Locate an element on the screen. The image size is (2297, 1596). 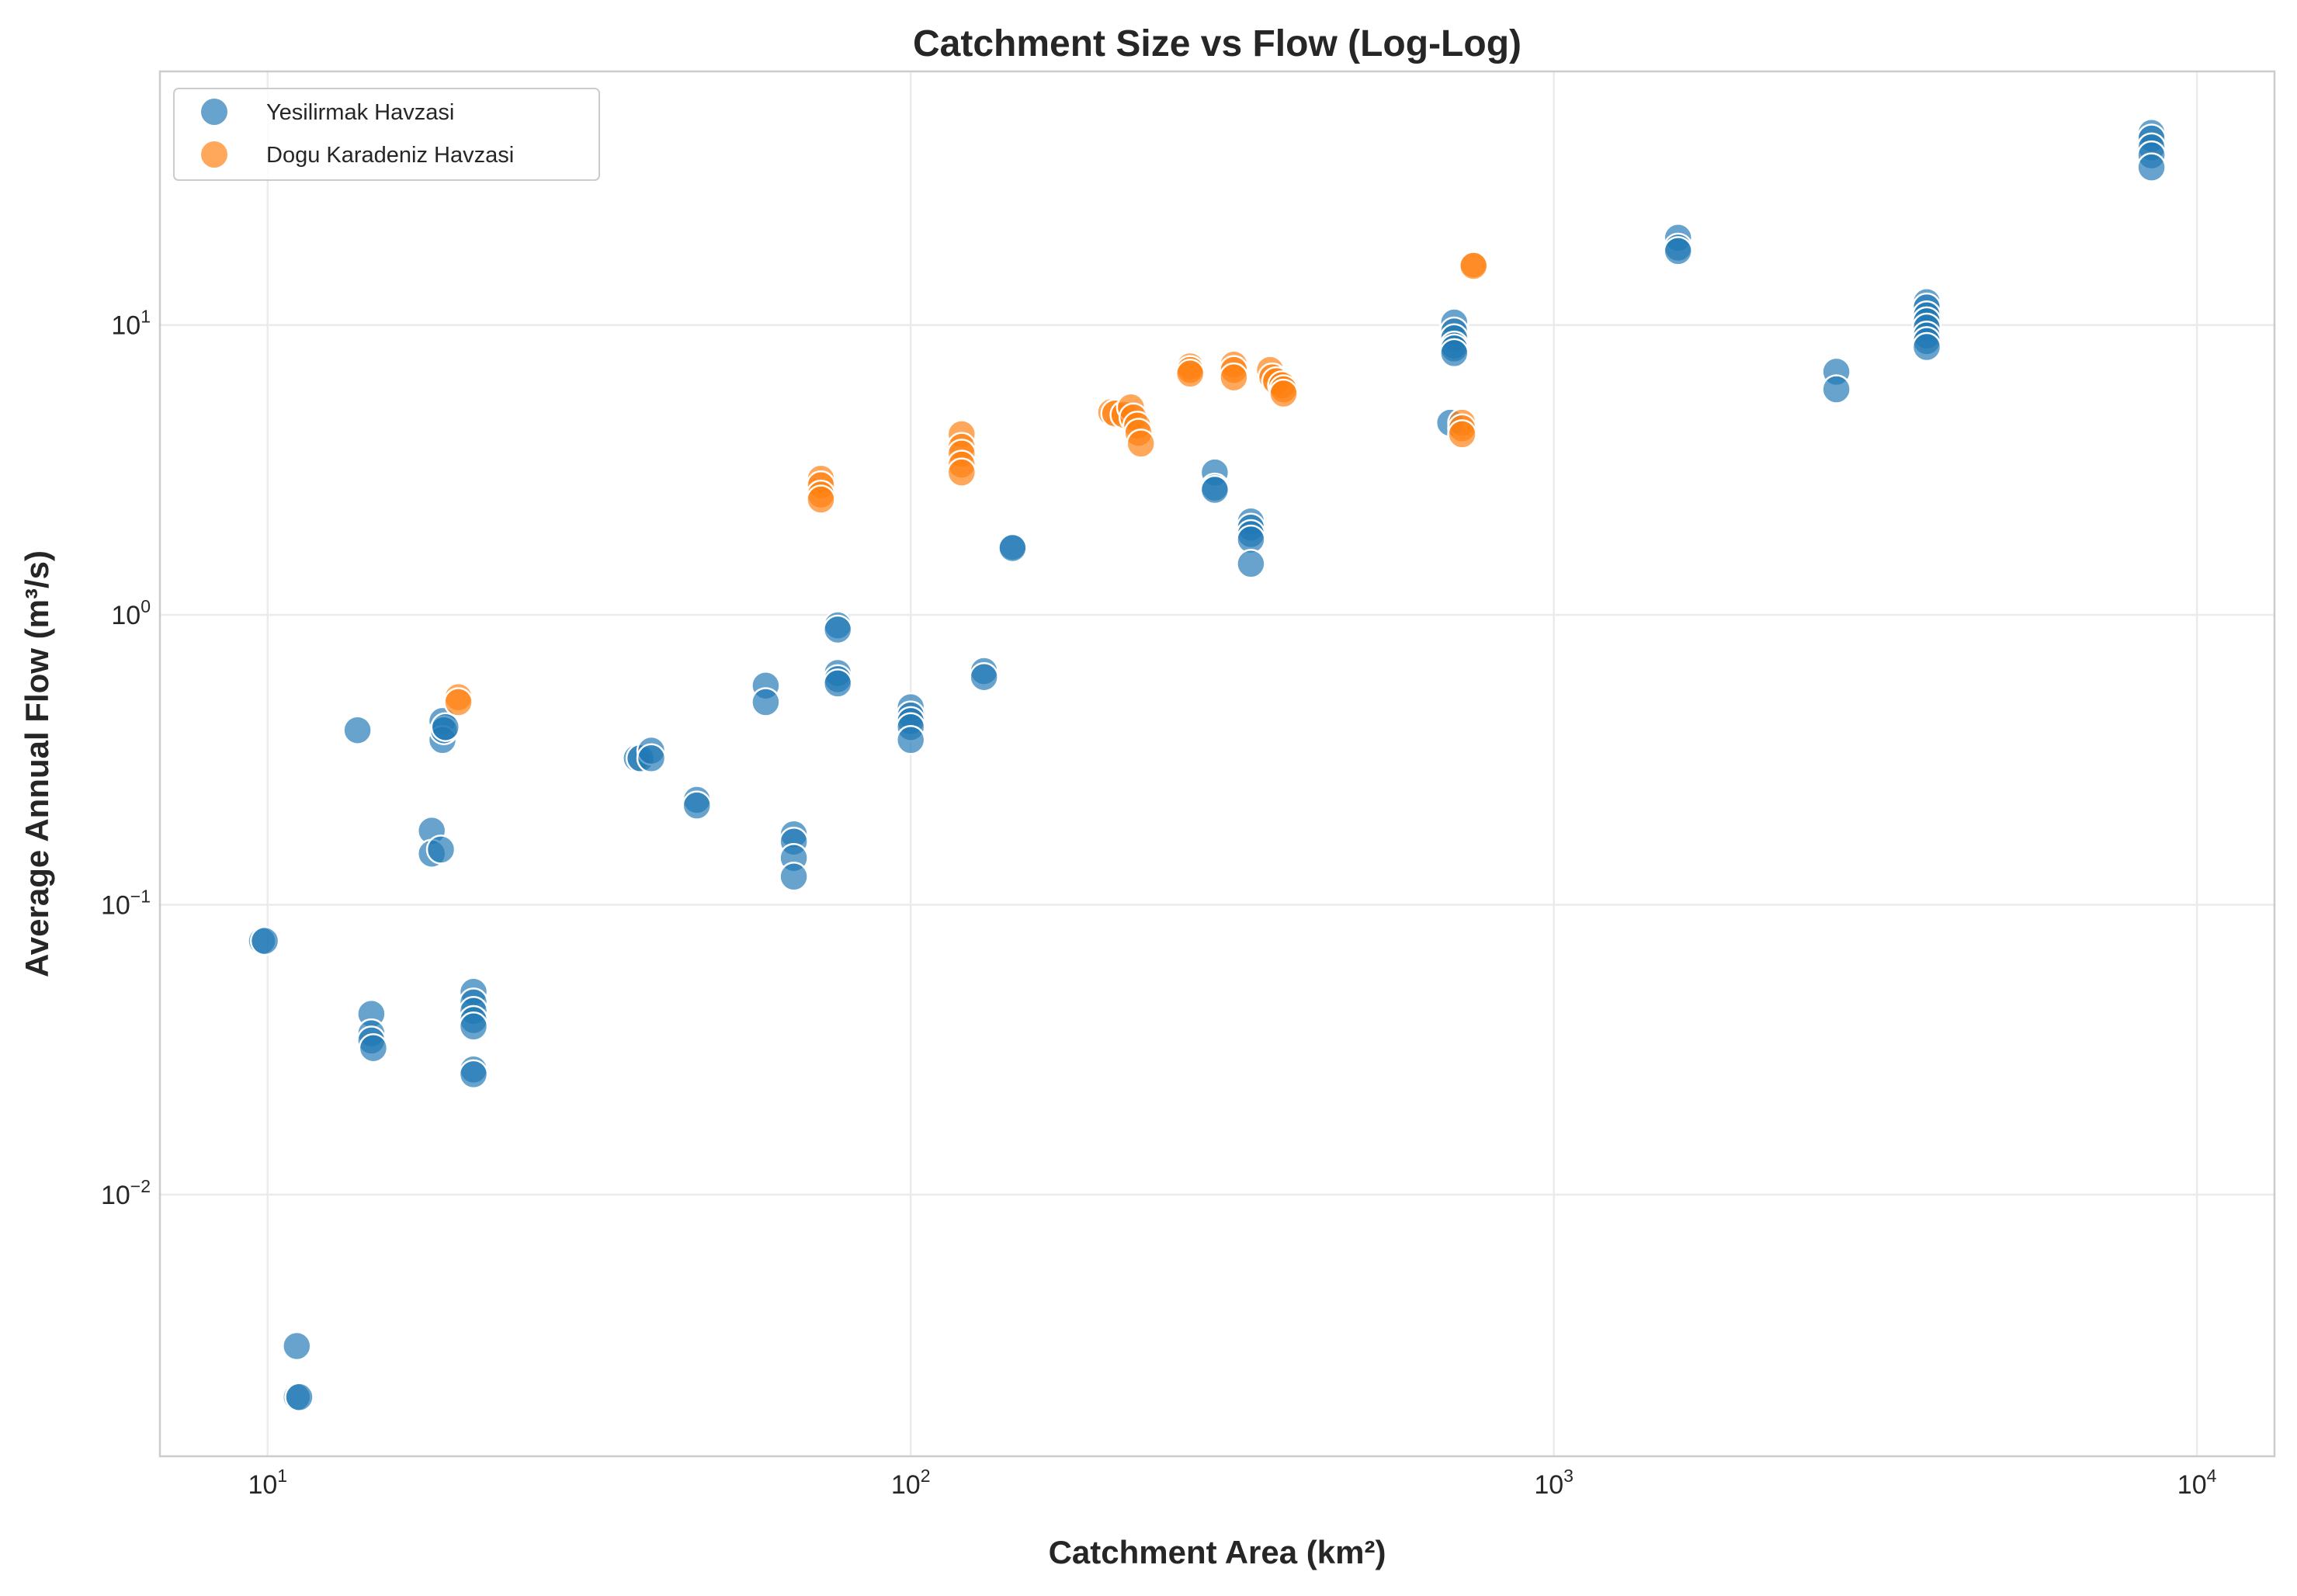
legend-marker-yesilirmak is located at coordinates (214, 112).